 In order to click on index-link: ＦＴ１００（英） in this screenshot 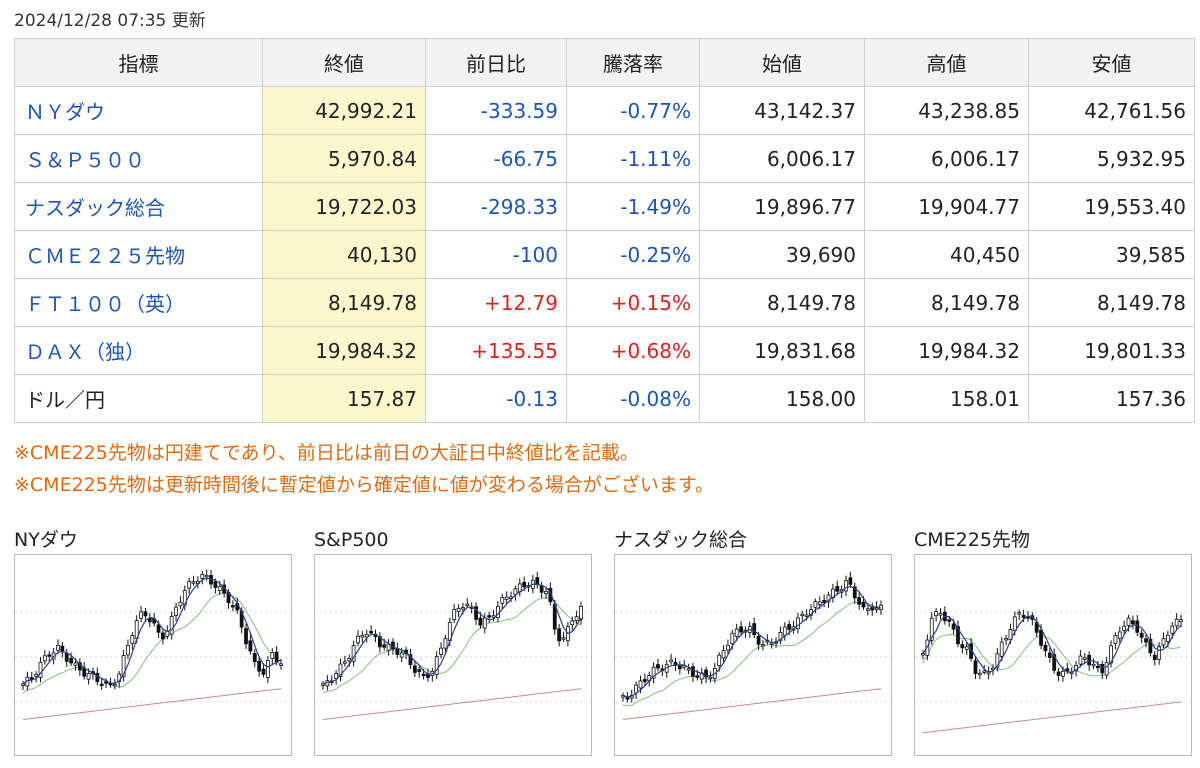, I will do `click(105, 304)`.